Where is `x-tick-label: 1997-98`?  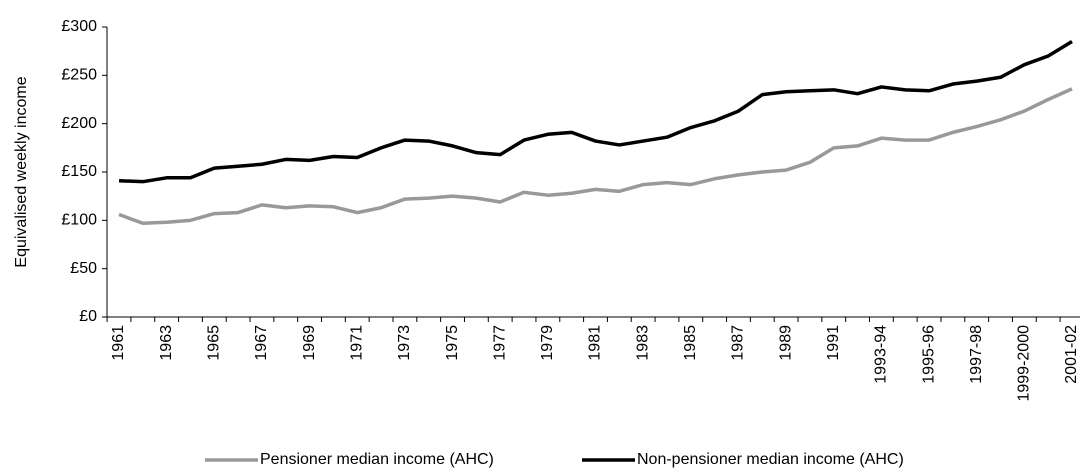
x-tick-label: 1997-98 is located at coordinates (976, 354).